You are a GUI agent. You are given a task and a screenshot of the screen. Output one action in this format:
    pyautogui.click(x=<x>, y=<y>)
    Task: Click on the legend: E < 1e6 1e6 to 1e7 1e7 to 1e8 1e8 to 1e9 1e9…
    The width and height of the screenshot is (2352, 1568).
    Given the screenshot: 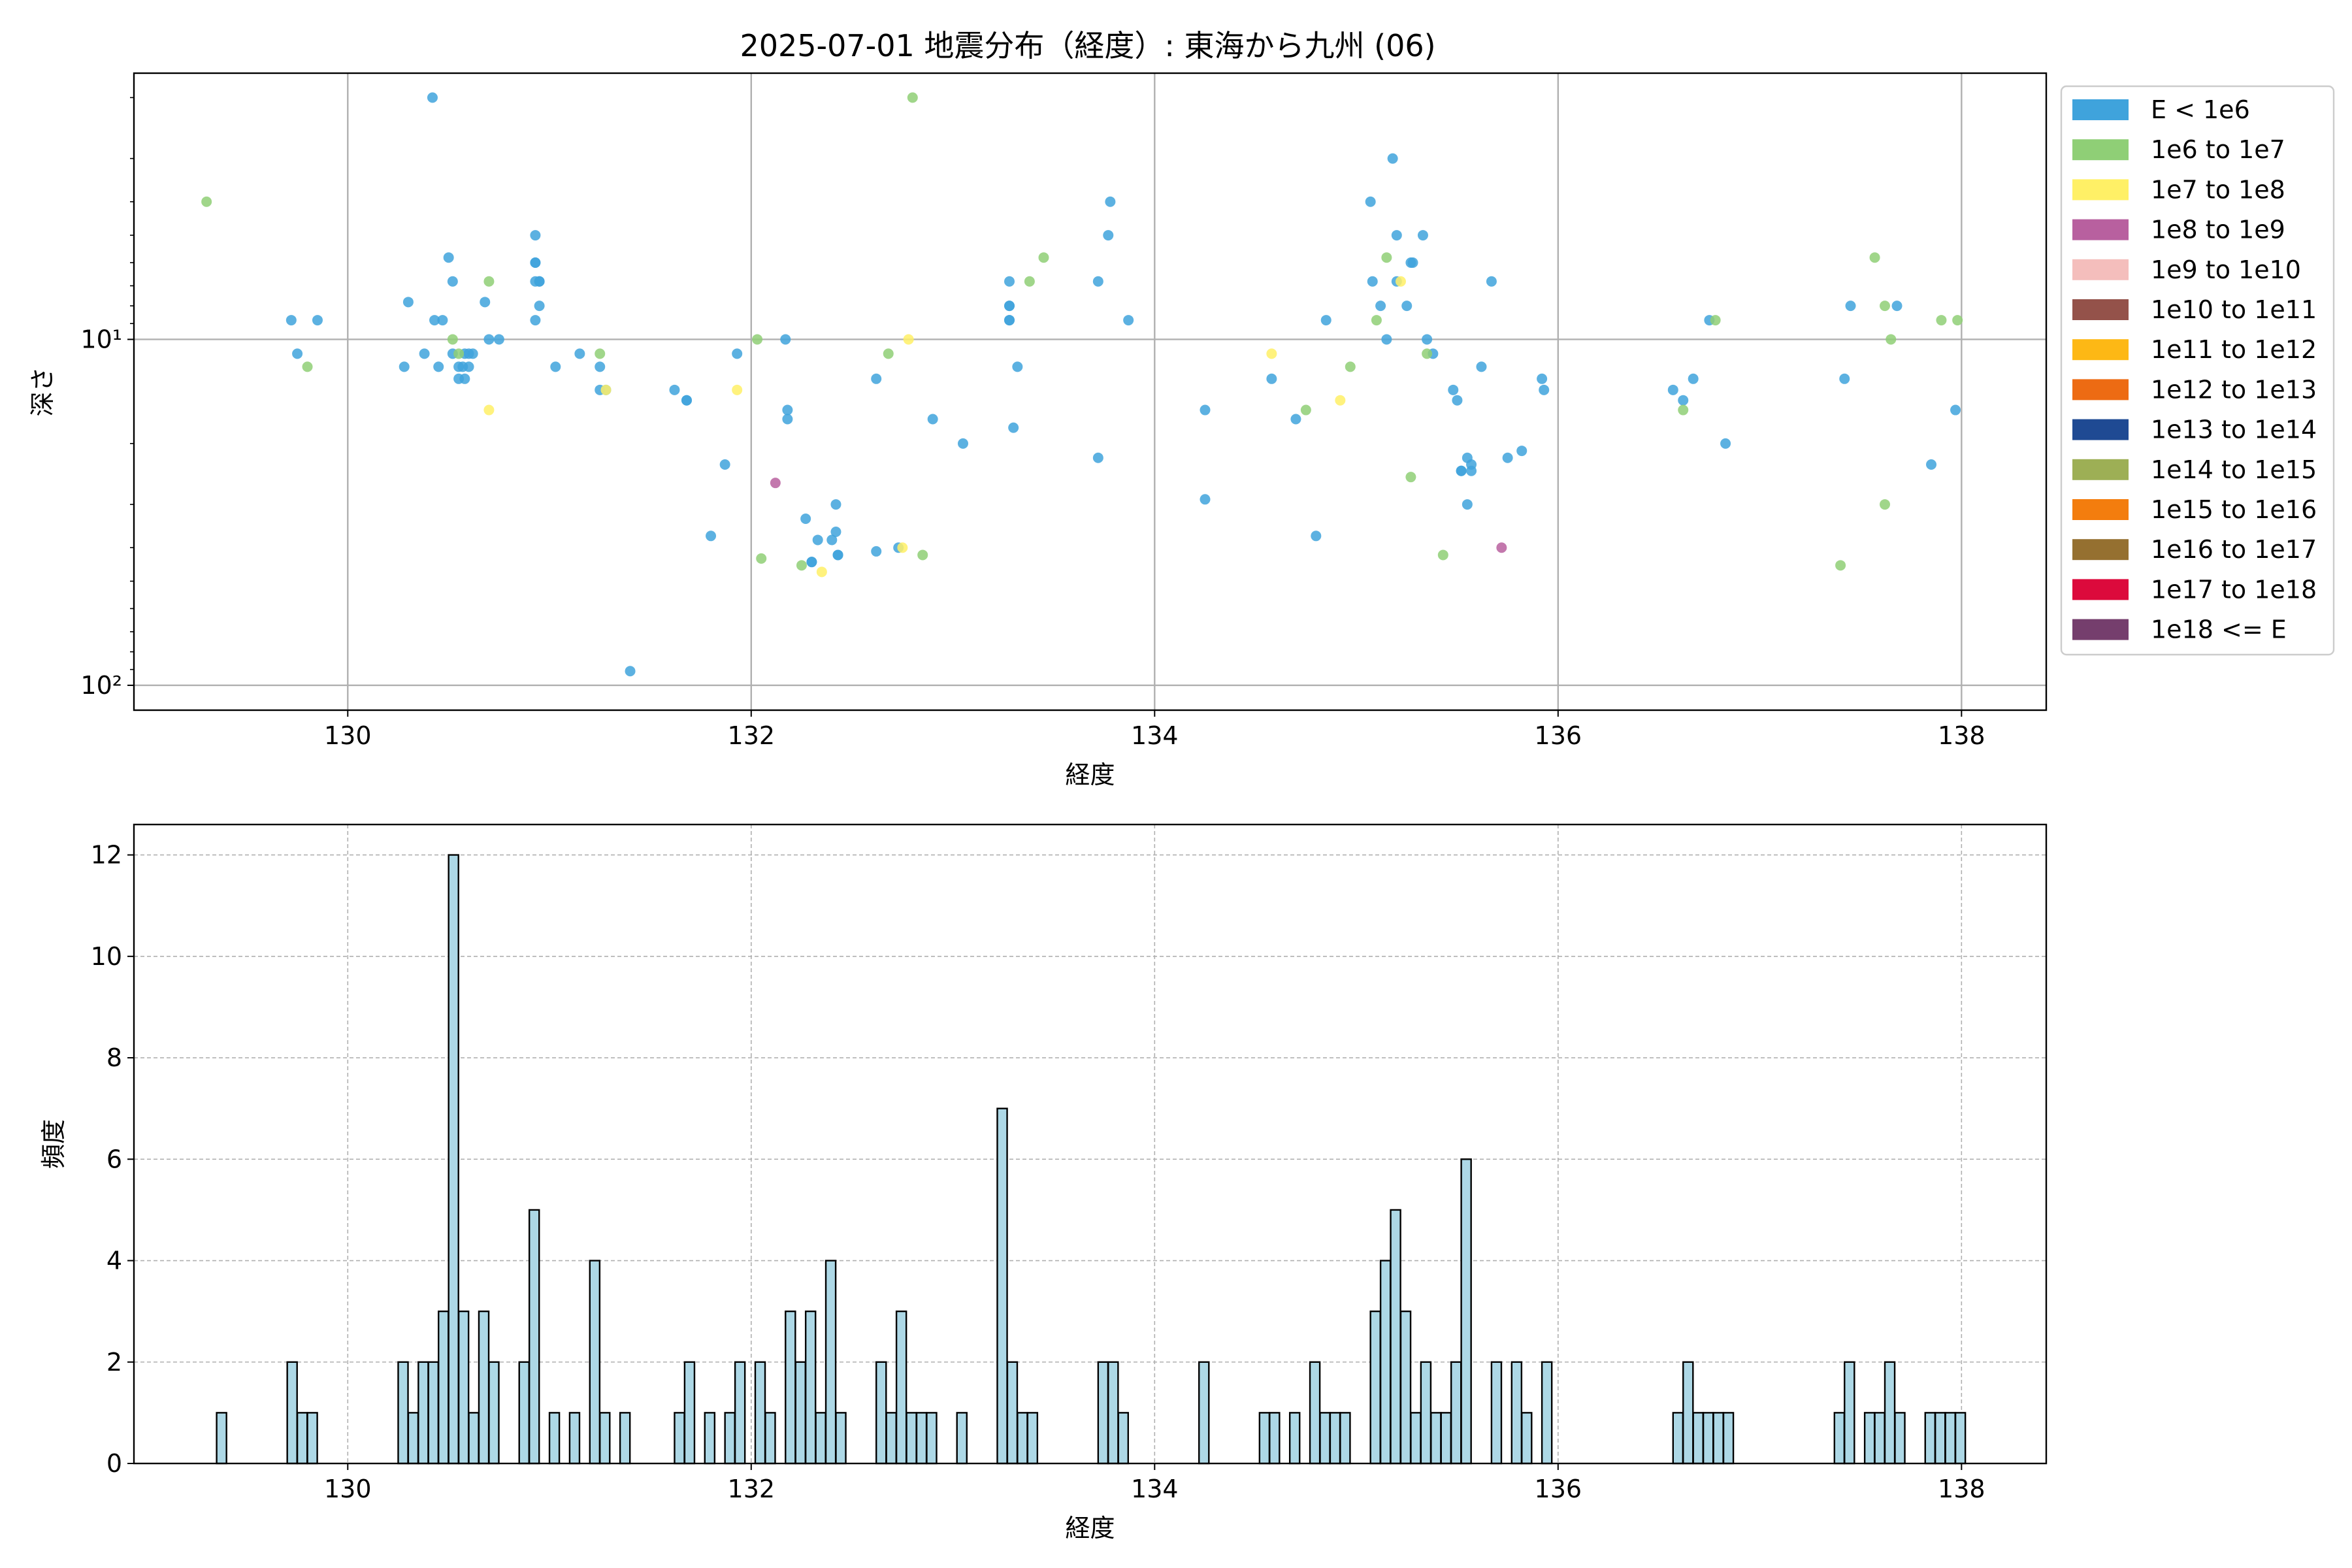 What is the action you would take?
    pyautogui.click(x=2197, y=370)
    